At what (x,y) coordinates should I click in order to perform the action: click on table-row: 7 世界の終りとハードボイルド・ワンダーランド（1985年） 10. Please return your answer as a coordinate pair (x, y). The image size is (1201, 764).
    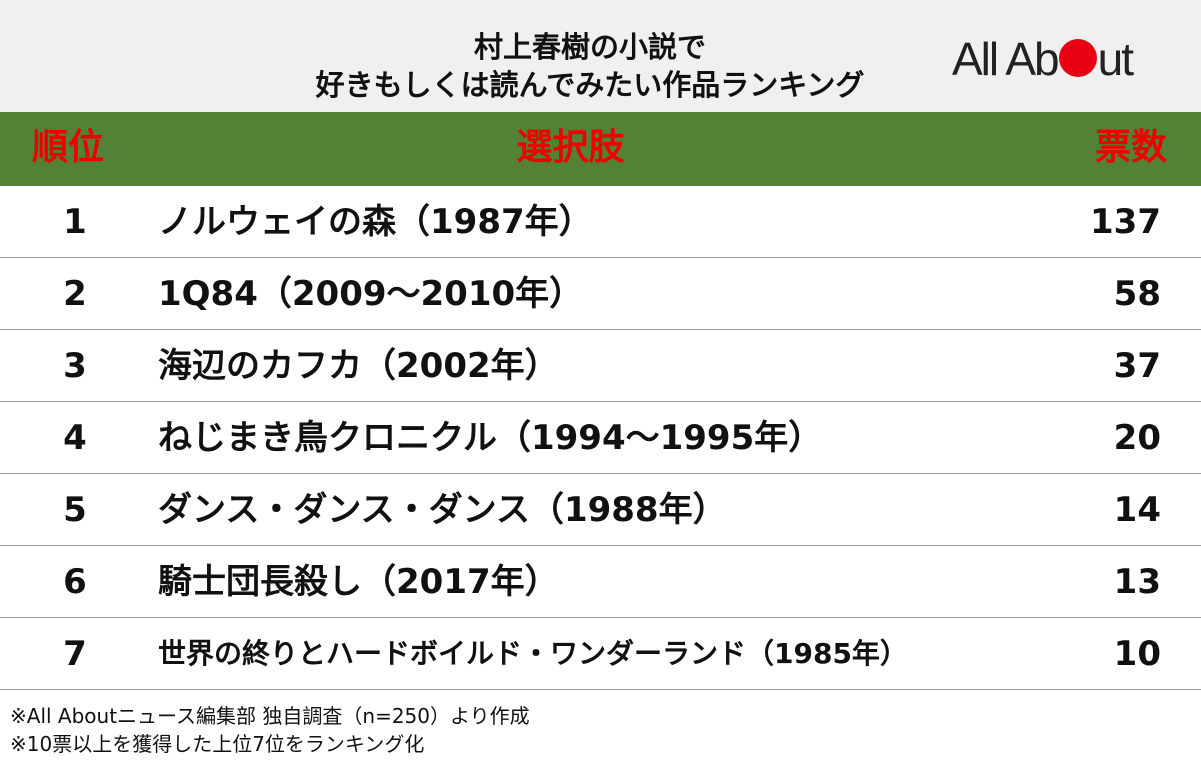
    Looking at the image, I should click on (600, 654).